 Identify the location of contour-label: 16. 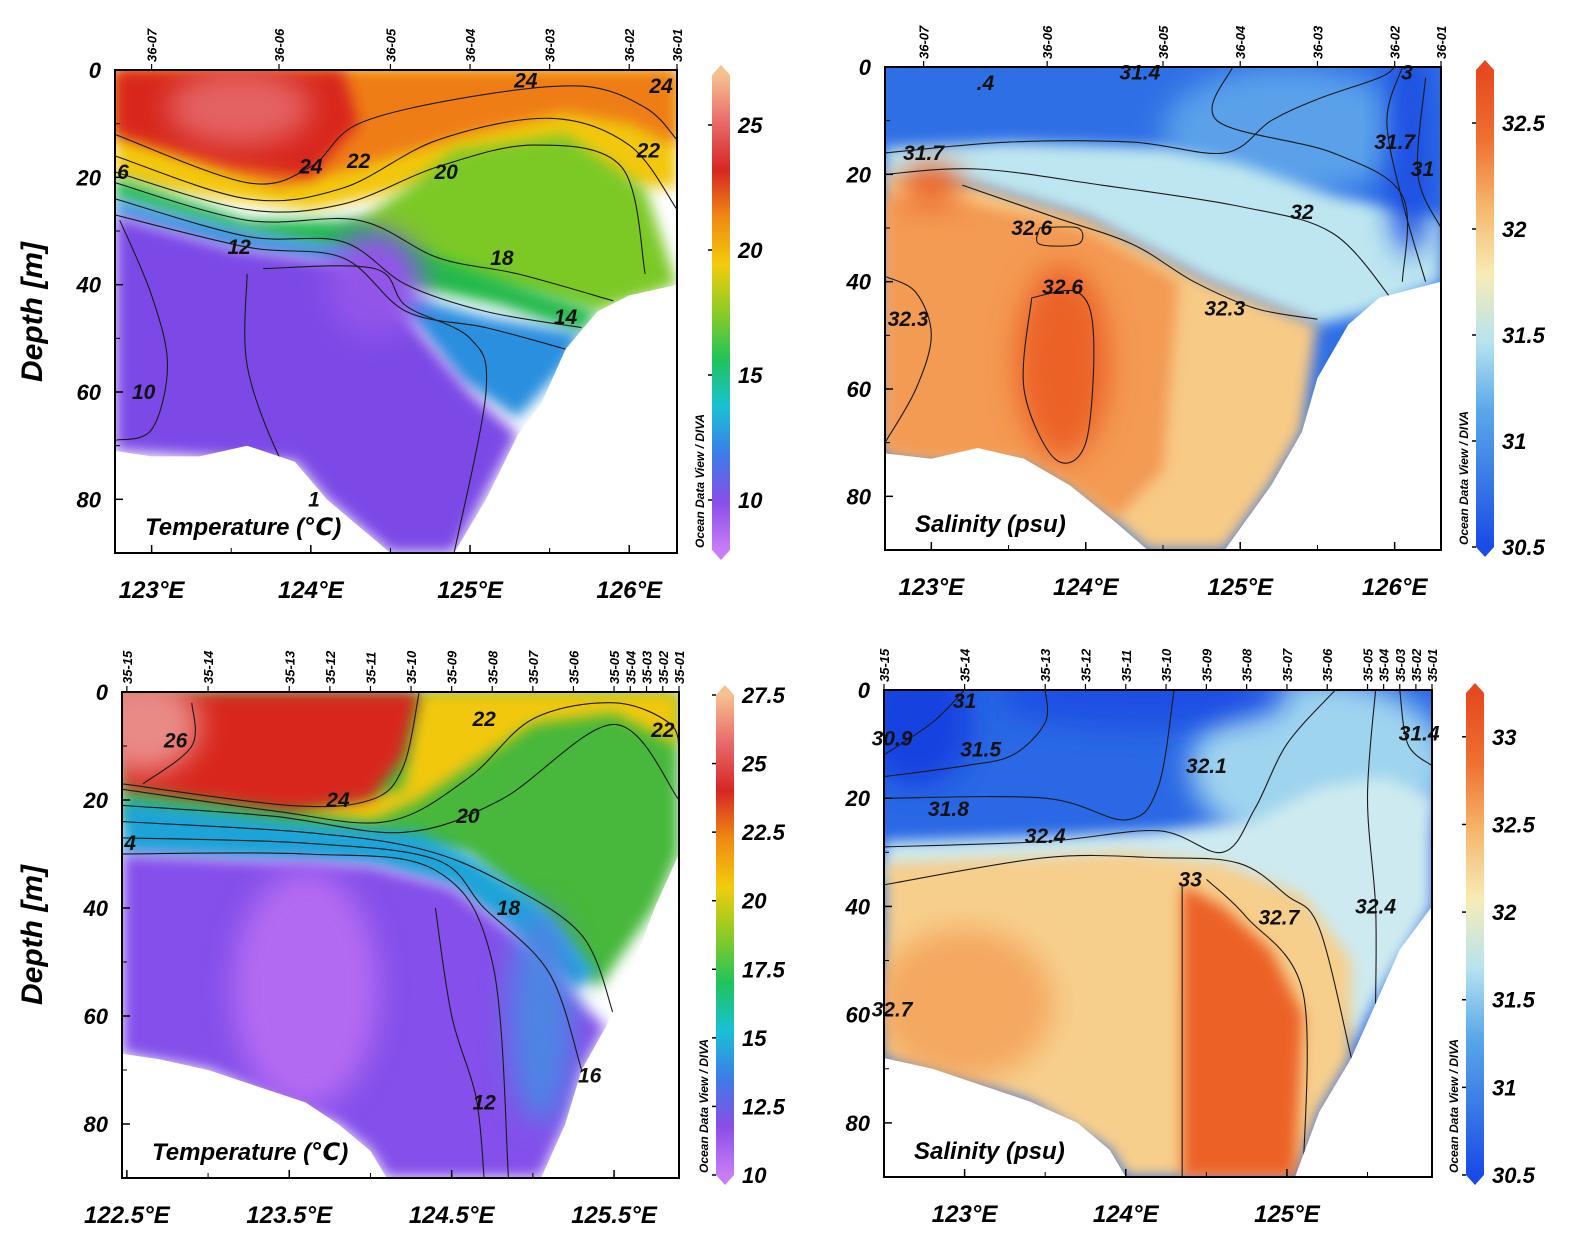
(590, 1075).